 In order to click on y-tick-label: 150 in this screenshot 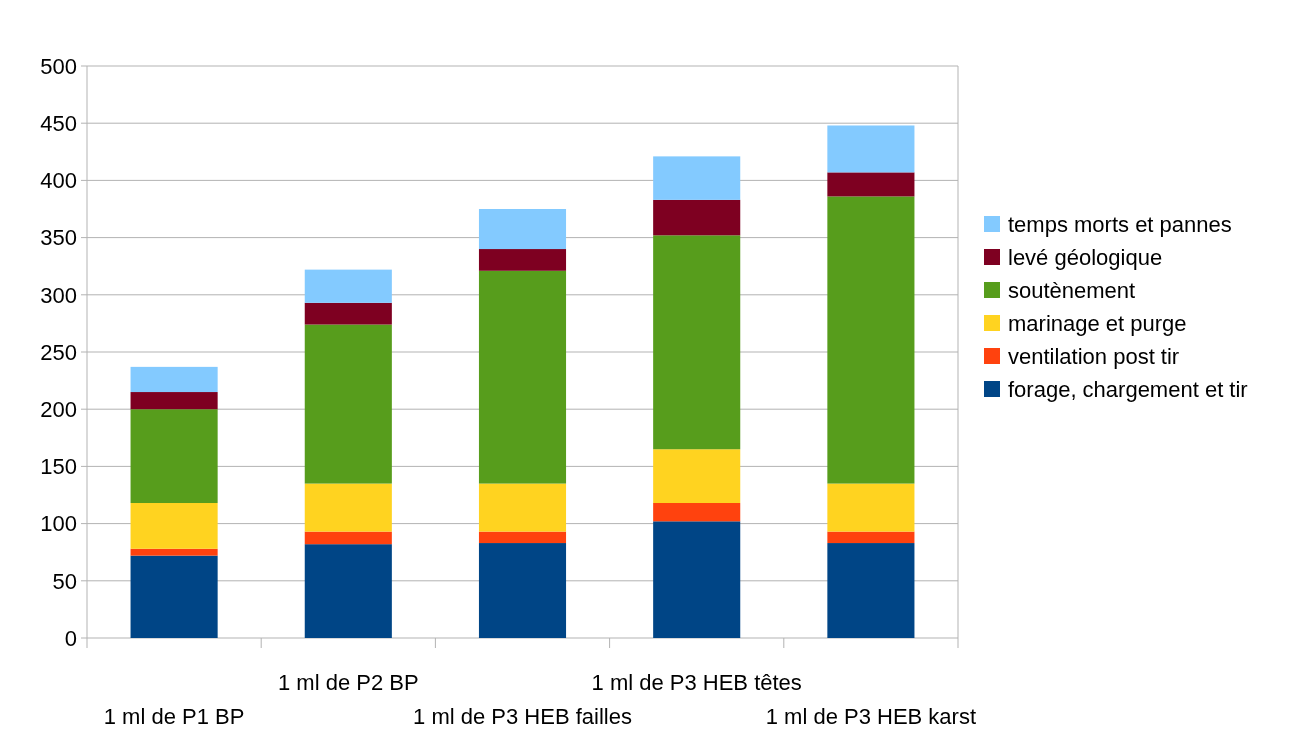, I will do `click(58, 467)`.